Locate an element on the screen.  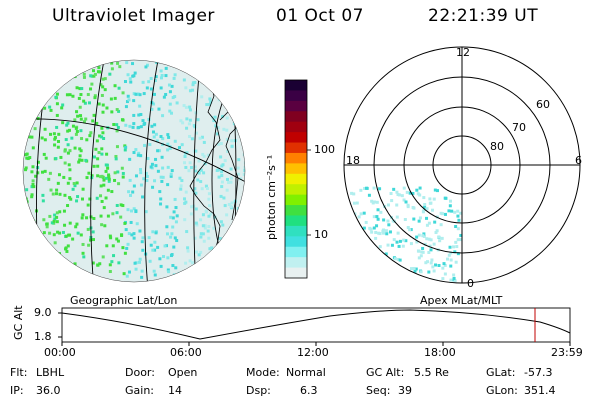
timeline-xtick-0: 00:00 is located at coordinates (60, 352).